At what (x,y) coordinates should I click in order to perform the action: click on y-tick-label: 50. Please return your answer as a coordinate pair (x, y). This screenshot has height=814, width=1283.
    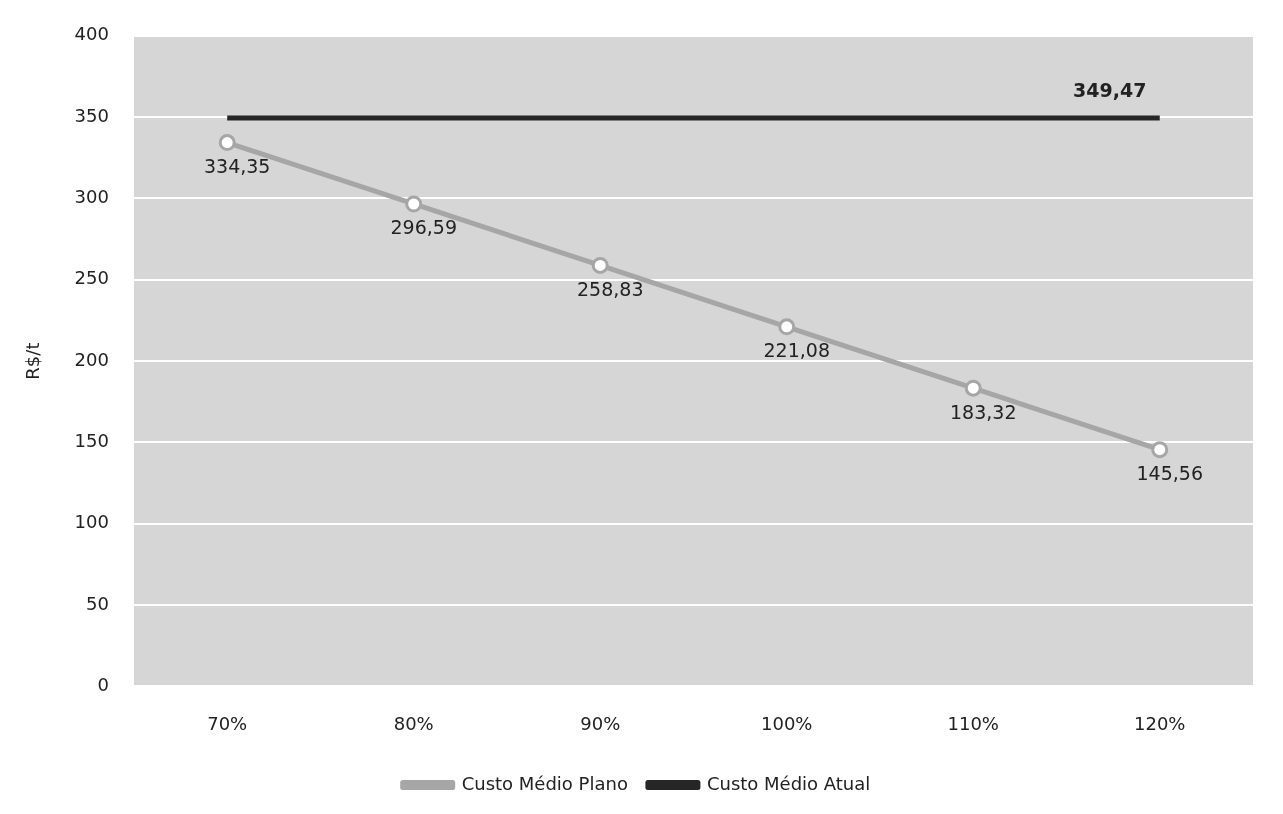
    Looking at the image, I should click on (97, 603).